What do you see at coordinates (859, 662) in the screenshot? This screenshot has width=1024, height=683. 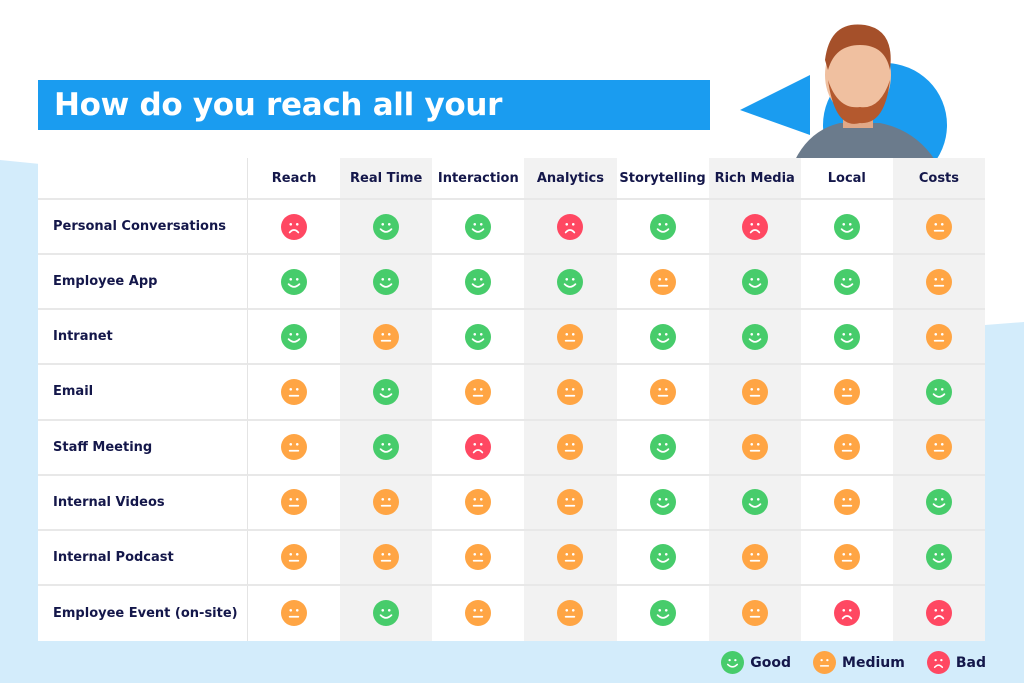 I see `legend-item-medium: Medium` at bounding box center [859, 662].